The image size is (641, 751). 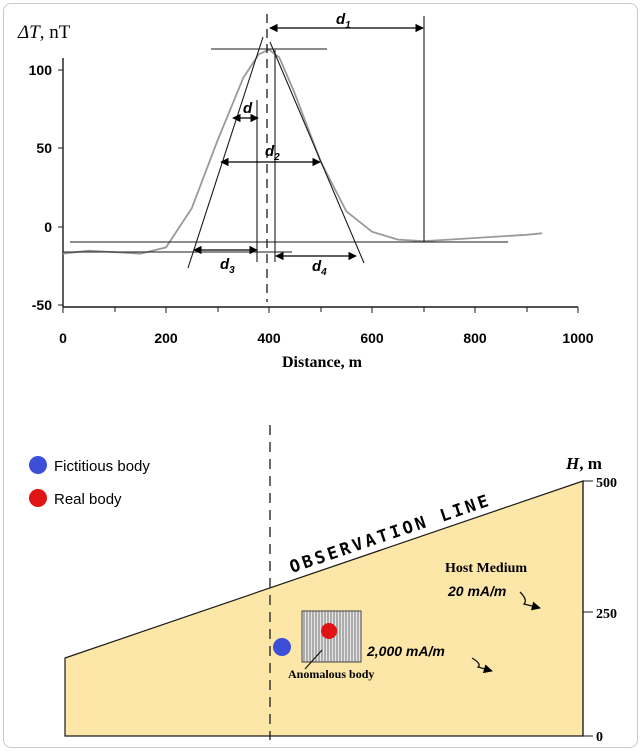 I want to click on x-tick-label-400: 400, so click(x=269, y=338).